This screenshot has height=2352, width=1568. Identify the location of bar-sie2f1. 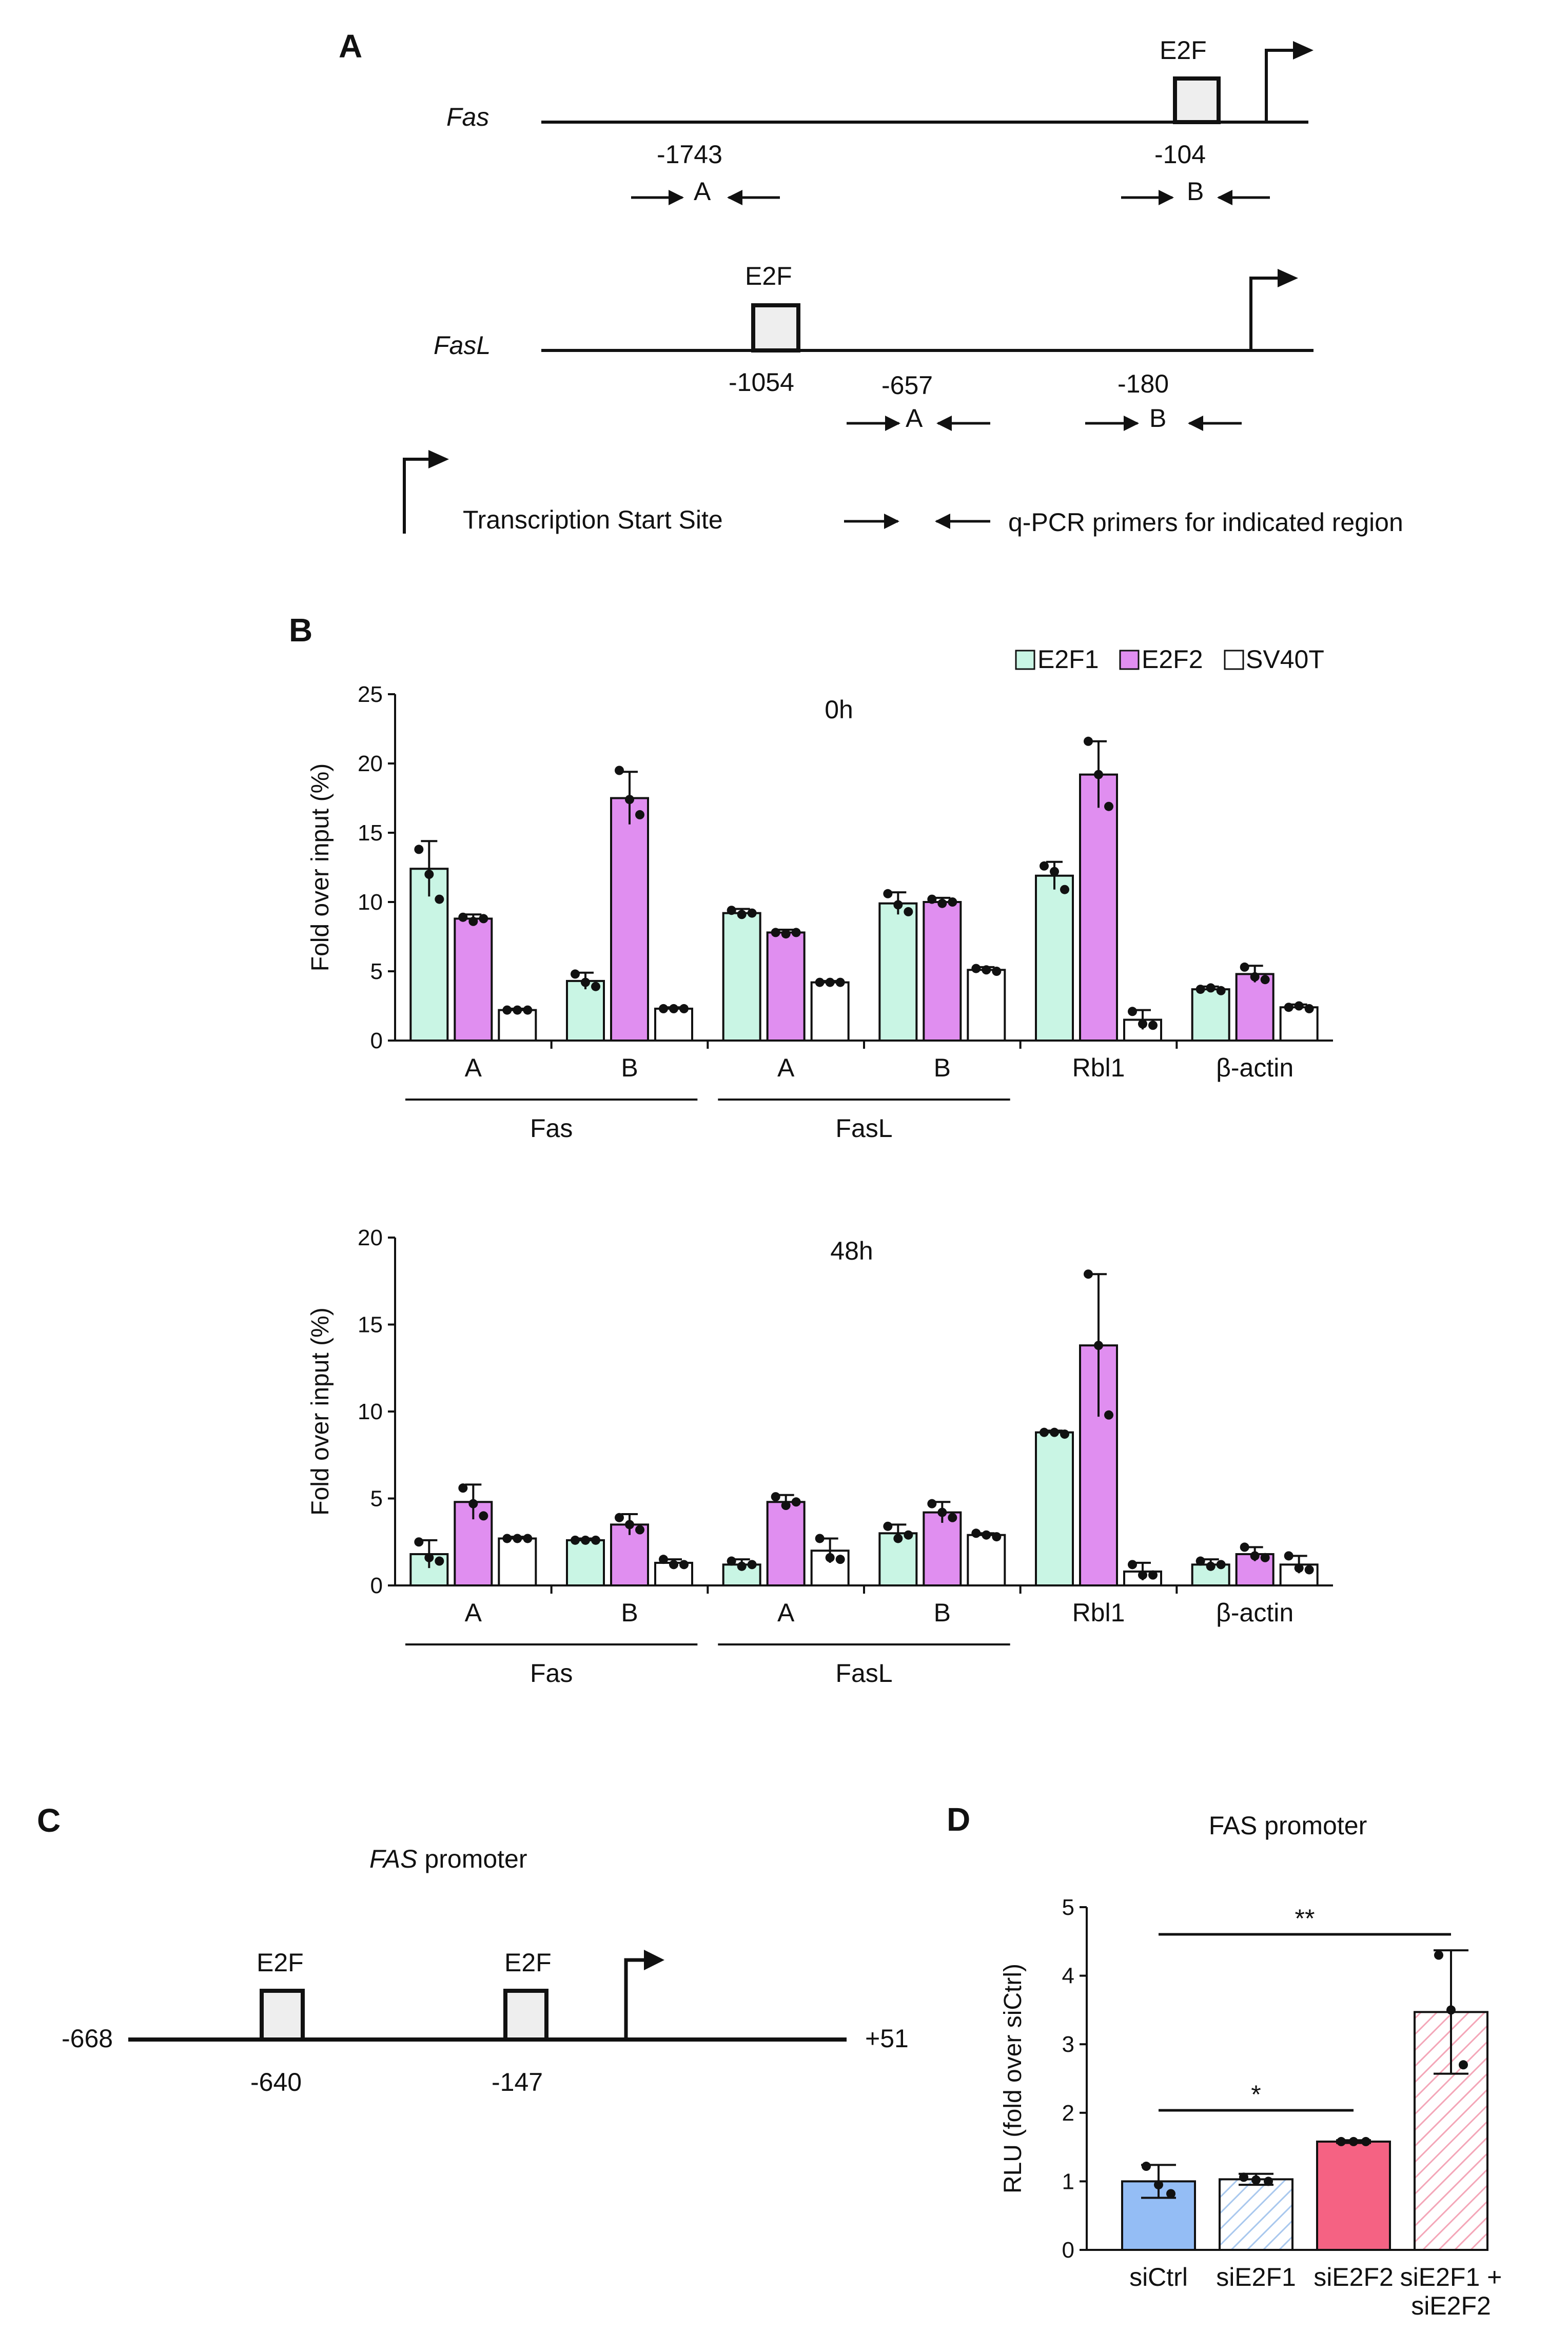
(1256, 2214).